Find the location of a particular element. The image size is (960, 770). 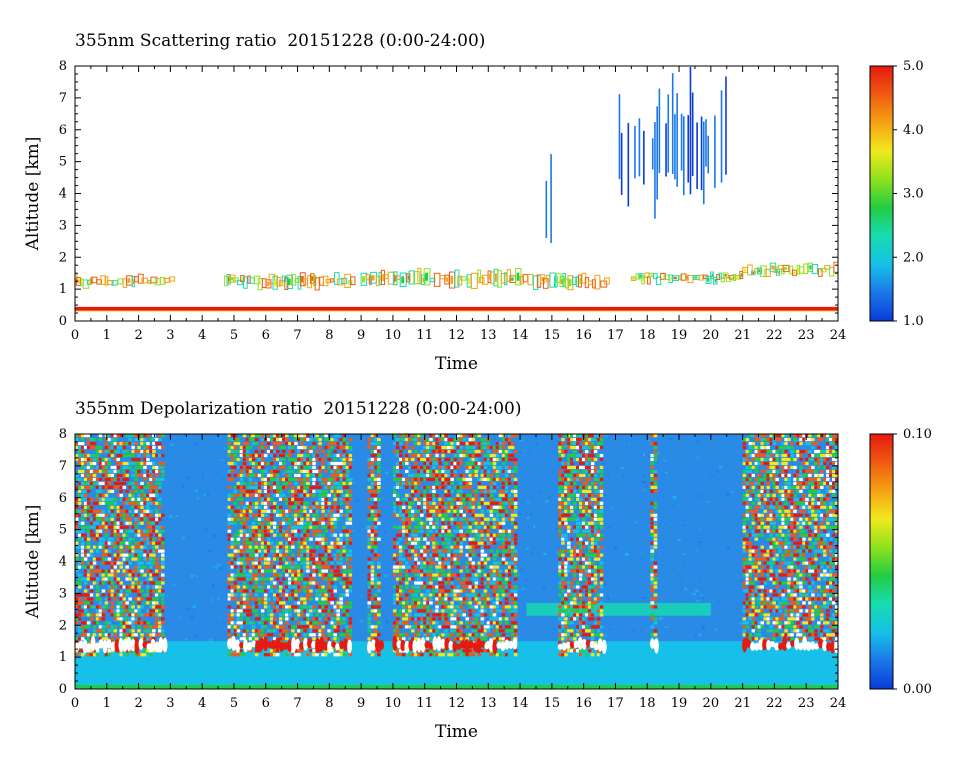

depol-base-blob is located at coordinates (93, 643).